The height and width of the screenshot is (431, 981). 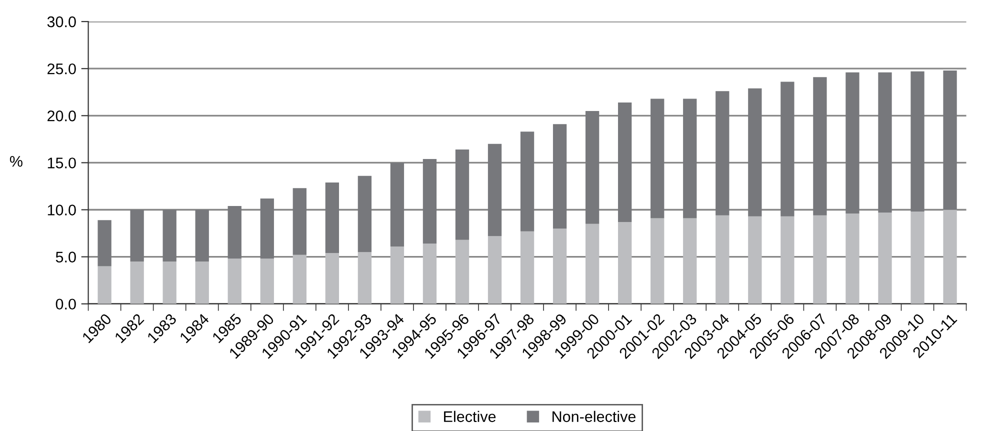 What do you see at coordinates (16, 161) in the screenshot?
I see `y-axis-title: %` at bounding box center [16, 161].